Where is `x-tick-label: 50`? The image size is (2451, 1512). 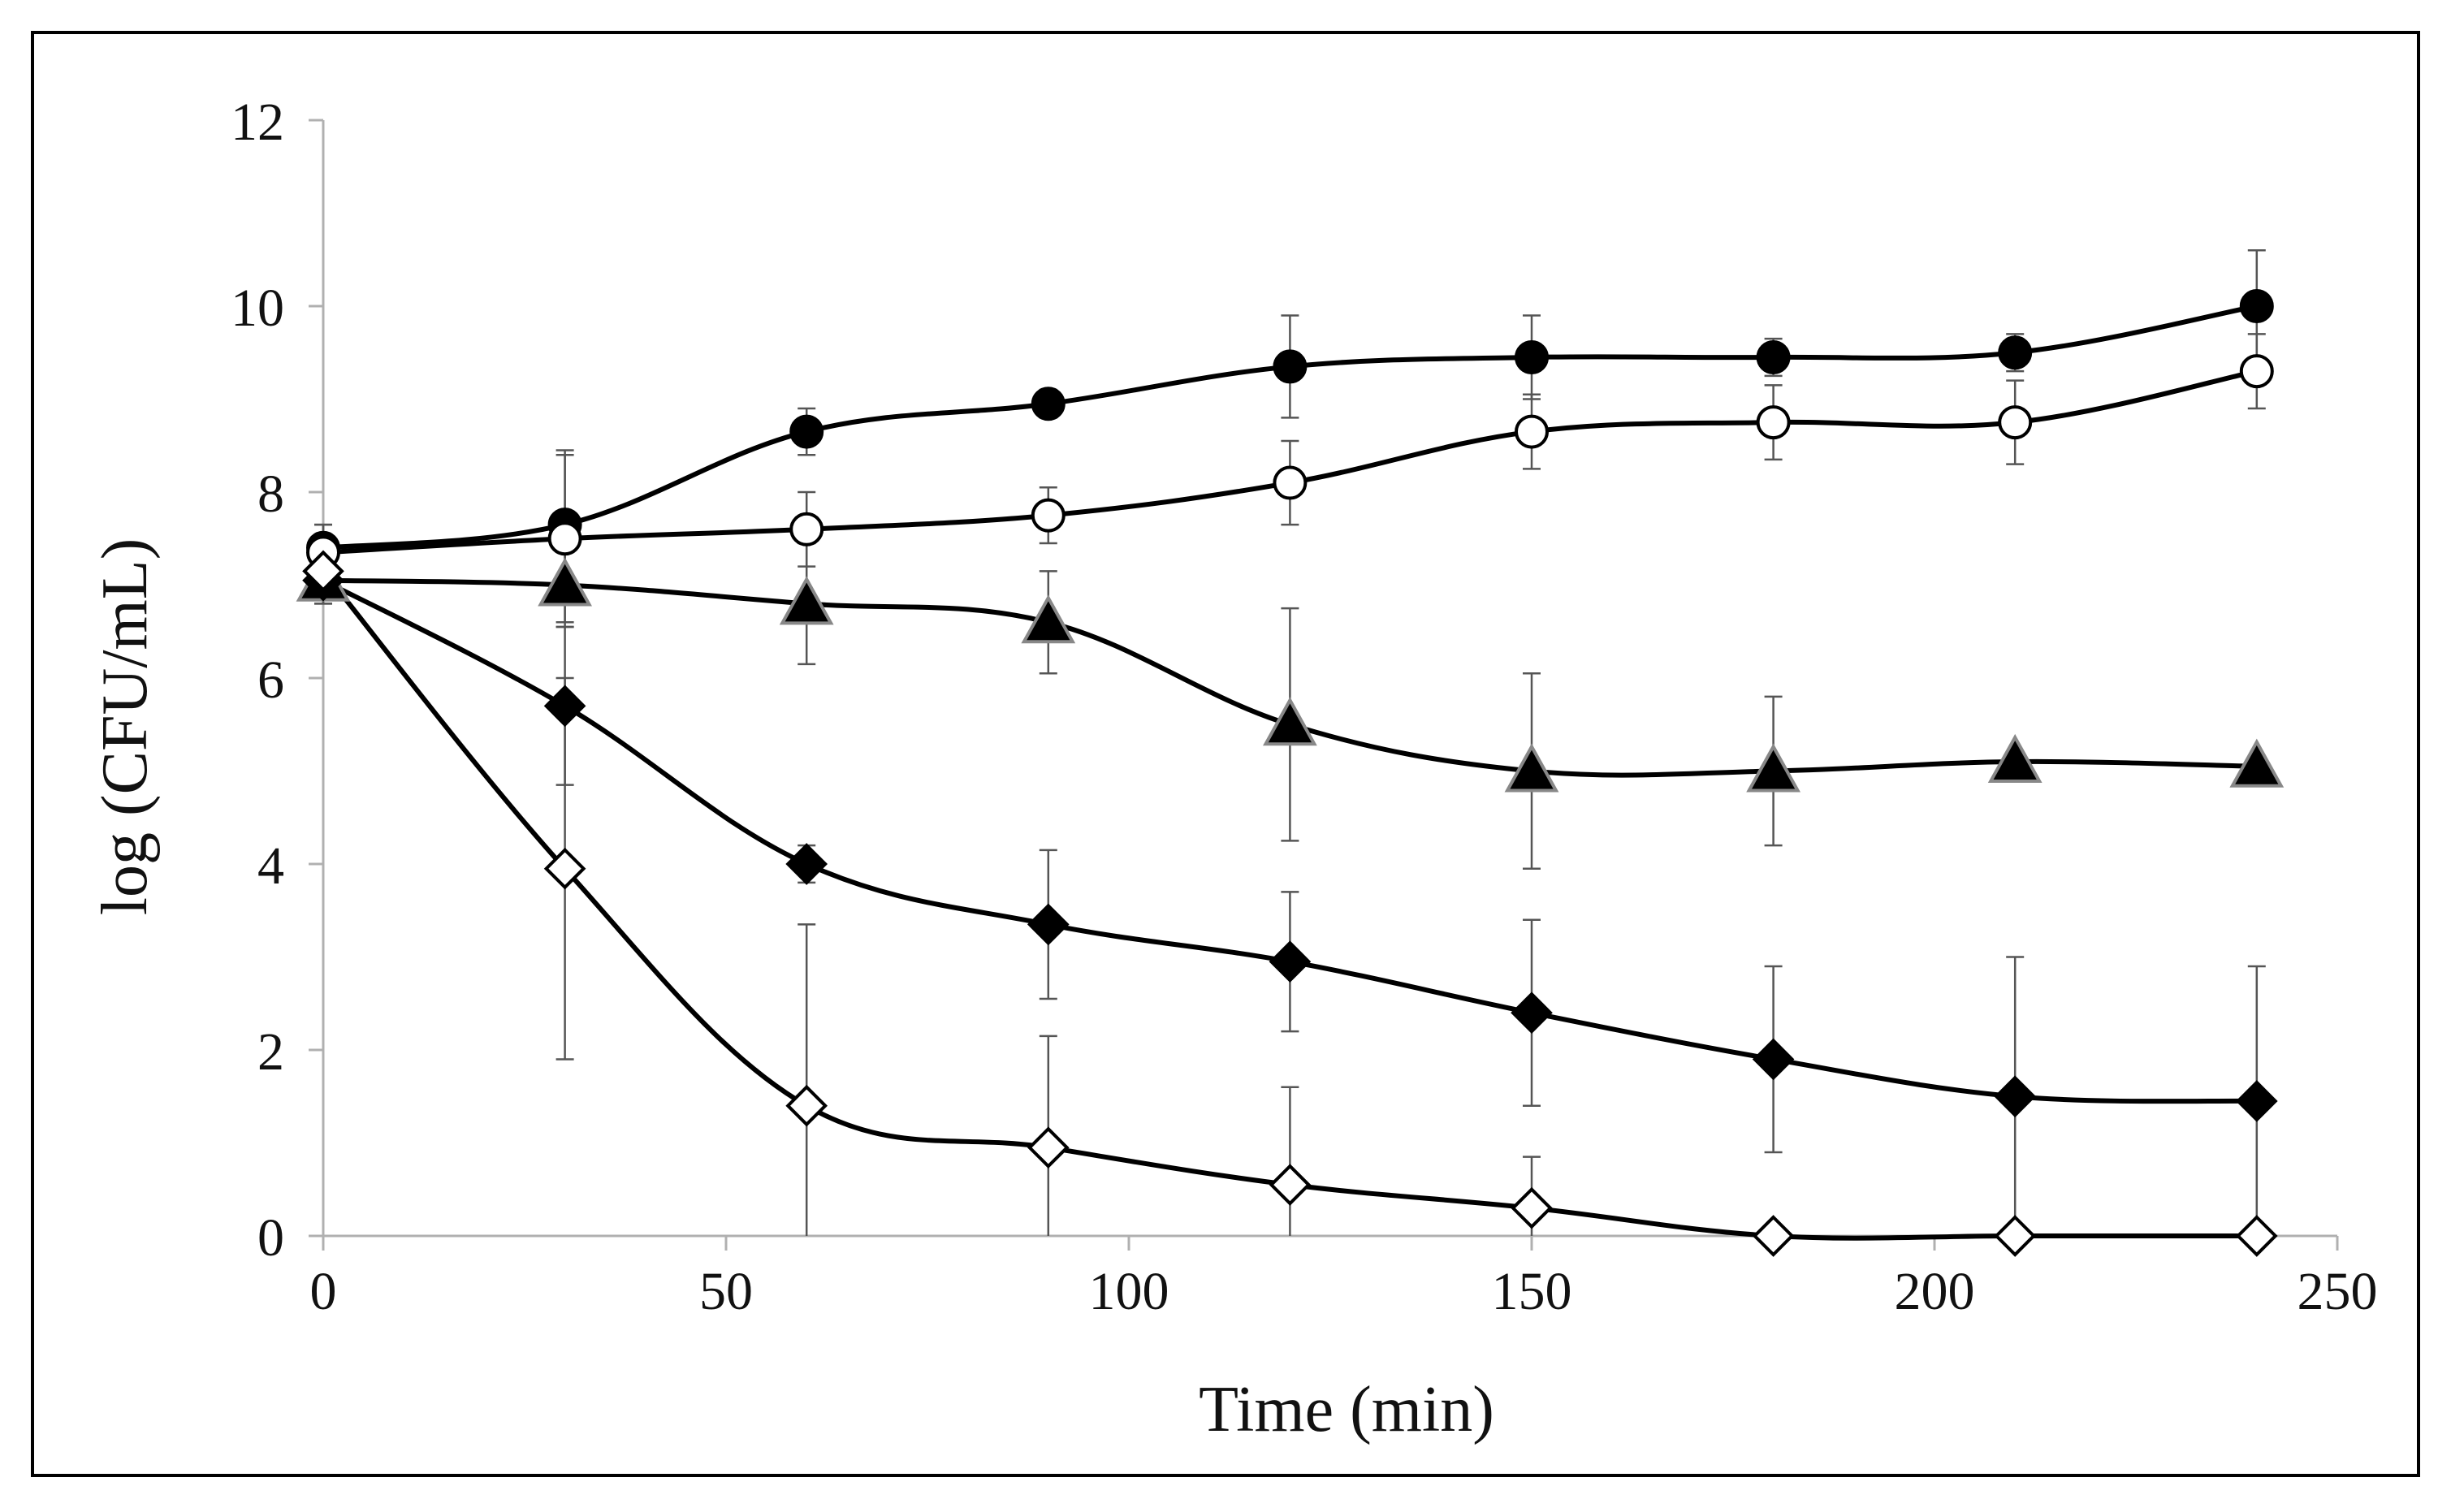
x-tick-label: 50 is located at coordinates (726, 1291).